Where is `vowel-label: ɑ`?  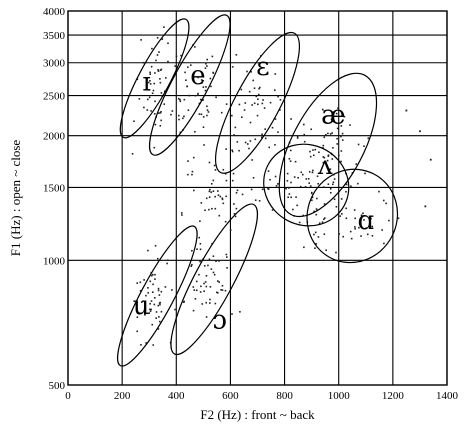
vowel-label: ɑ is located at coordinates (365, 221).